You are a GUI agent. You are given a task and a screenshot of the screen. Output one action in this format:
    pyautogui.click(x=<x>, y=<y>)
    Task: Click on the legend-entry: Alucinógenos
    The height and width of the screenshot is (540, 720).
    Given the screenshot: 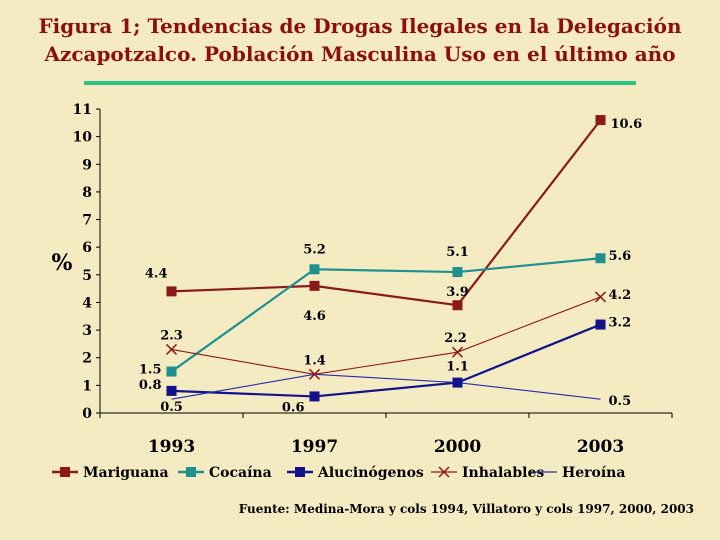 What is the action you would take?
    pyautogui.click(x=370, y=473)
    